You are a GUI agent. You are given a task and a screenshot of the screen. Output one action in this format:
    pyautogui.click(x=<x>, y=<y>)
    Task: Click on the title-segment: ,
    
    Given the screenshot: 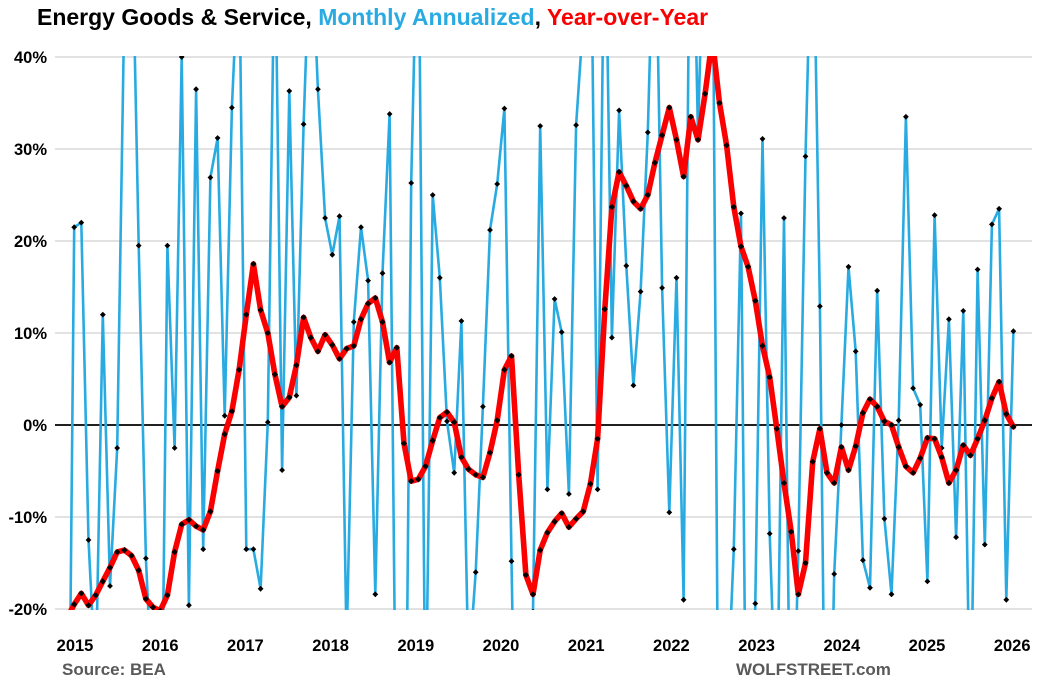 What is the action you would take?
    pyautogui.click(x=540, y=17)
    